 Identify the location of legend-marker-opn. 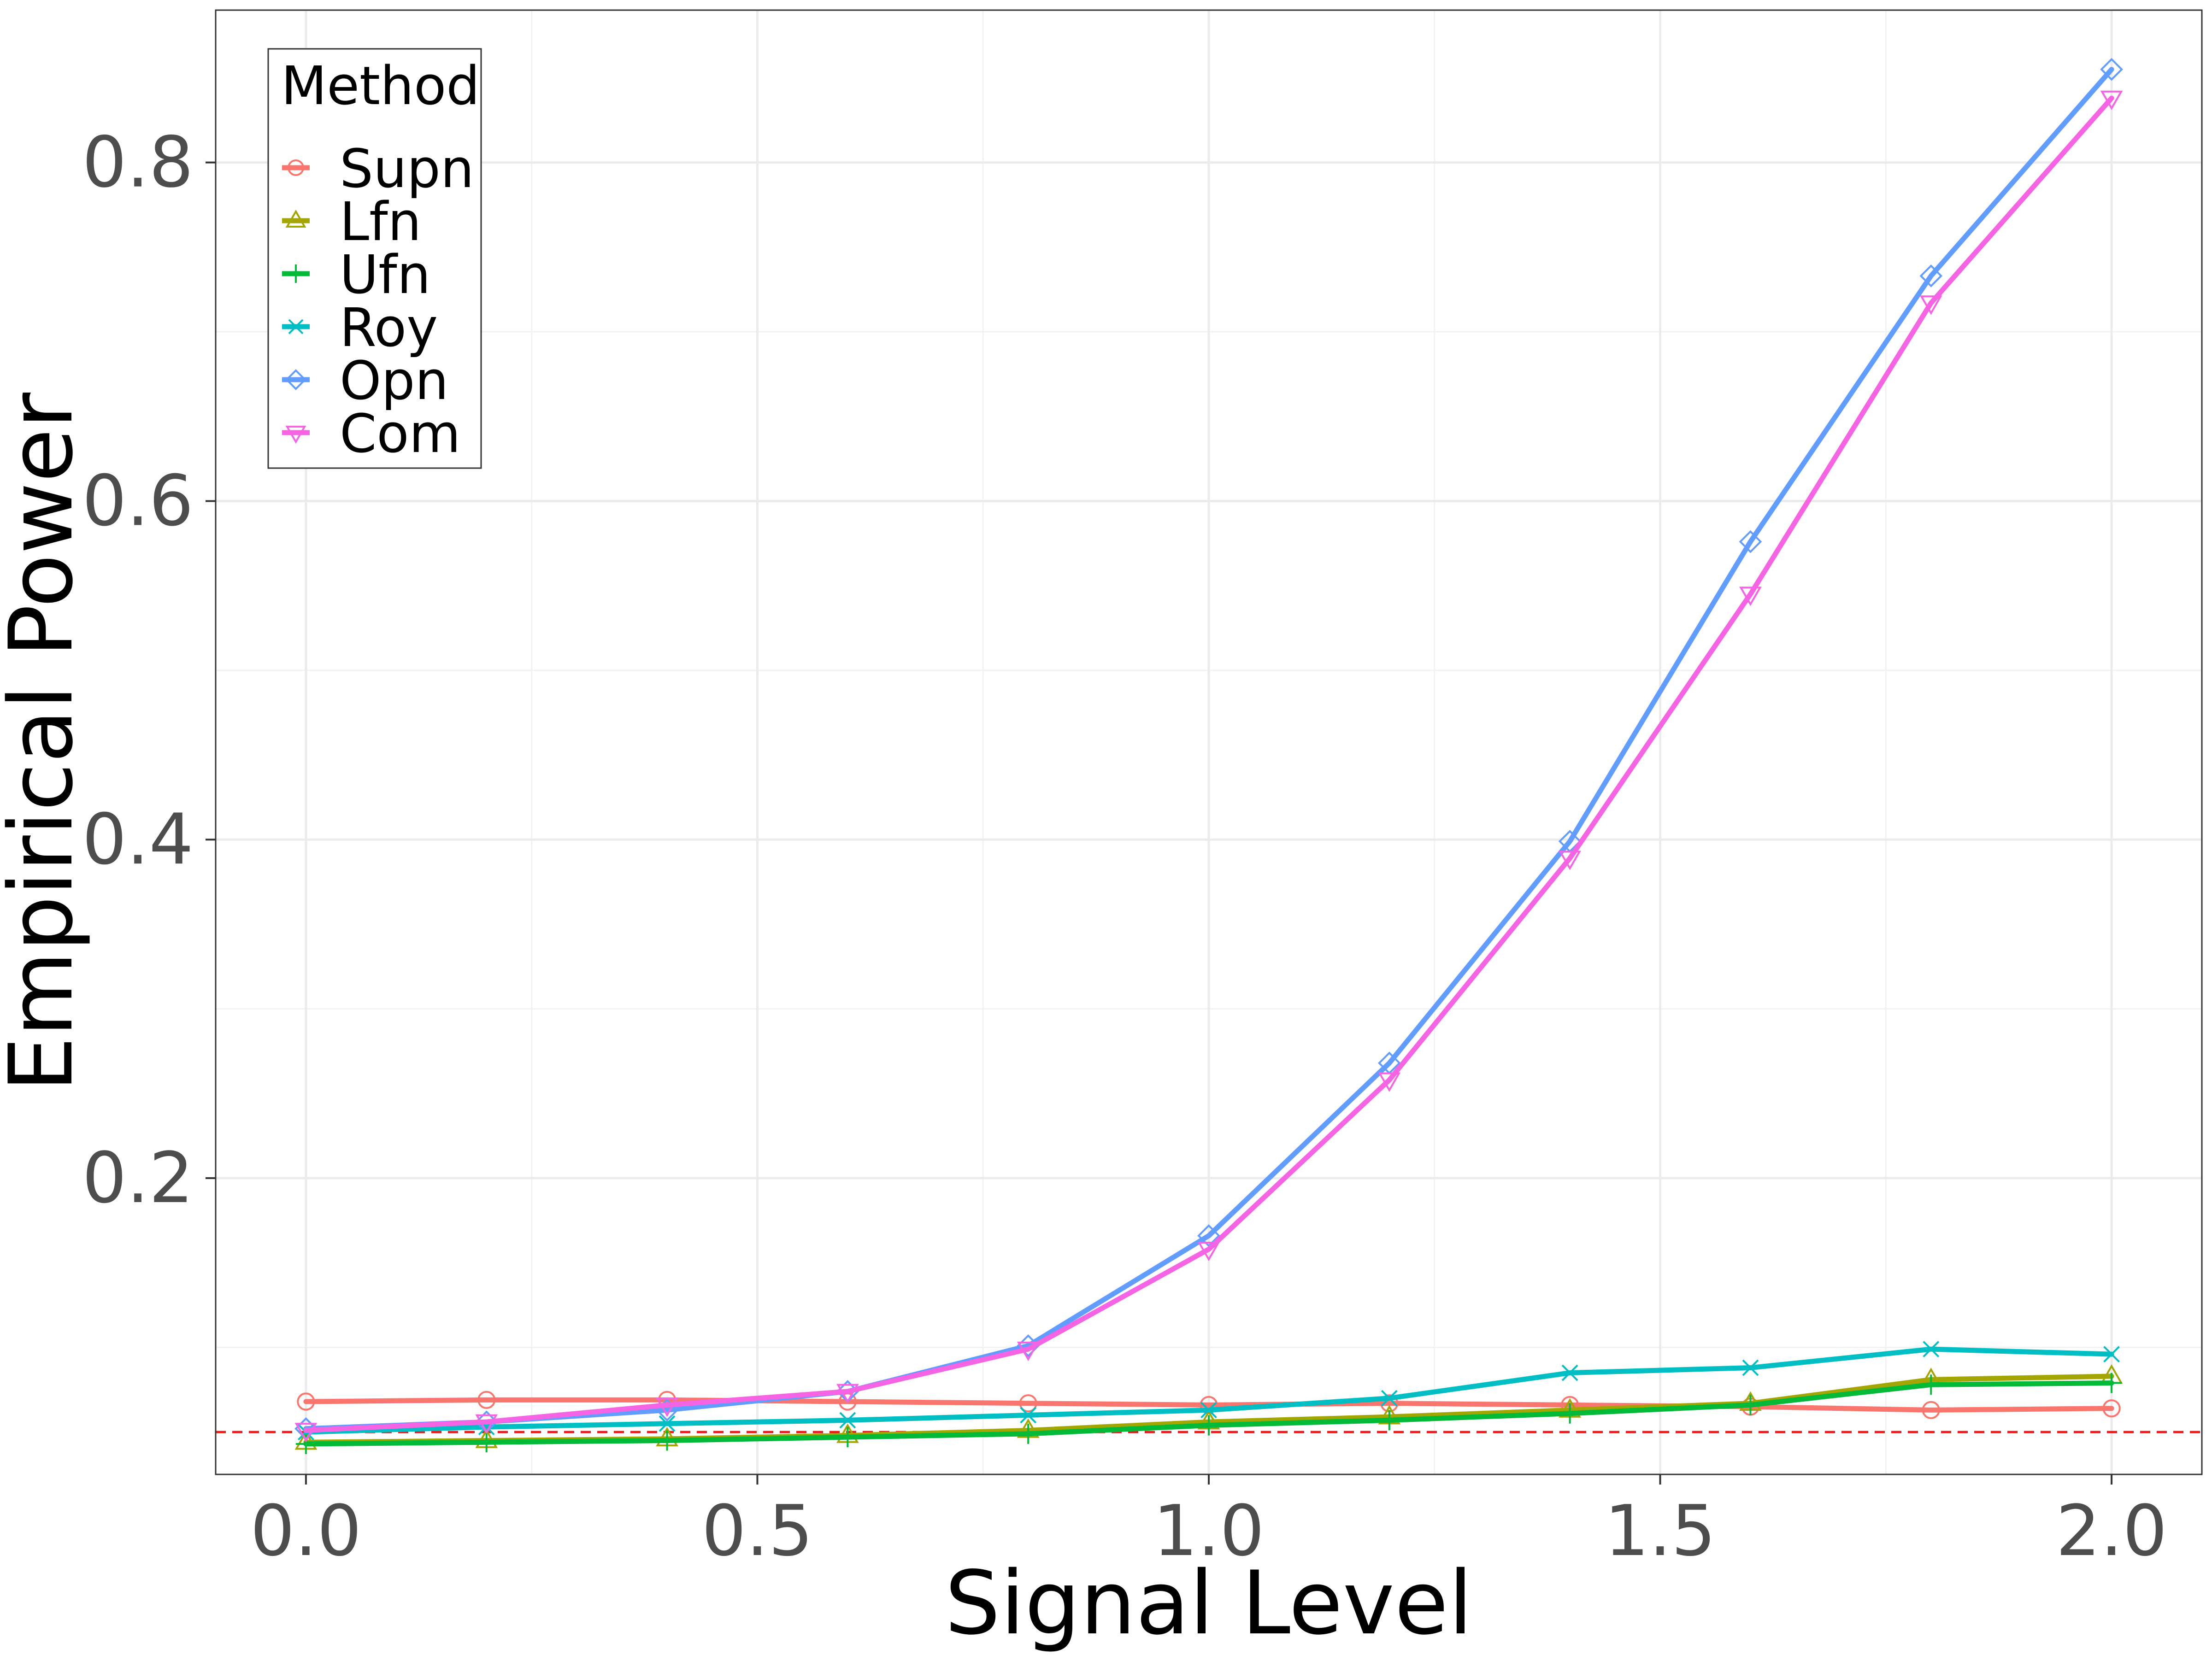
(295, 379).